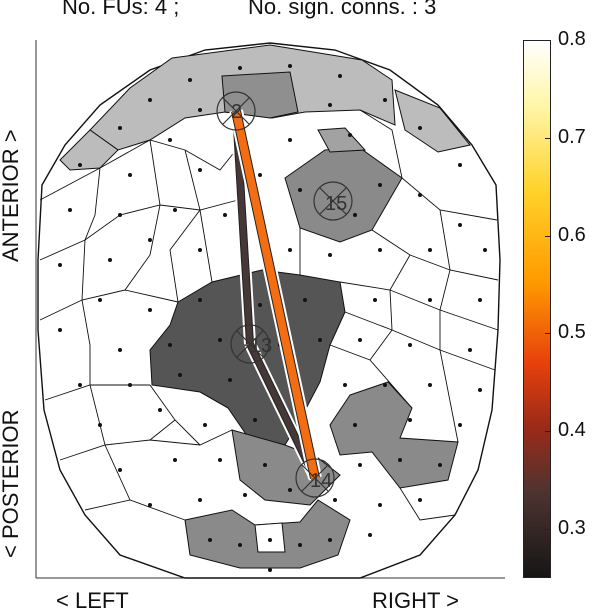 This screenshot has width=596, height=614. I want to click on fu-node-13: 13, so click(251, 344).